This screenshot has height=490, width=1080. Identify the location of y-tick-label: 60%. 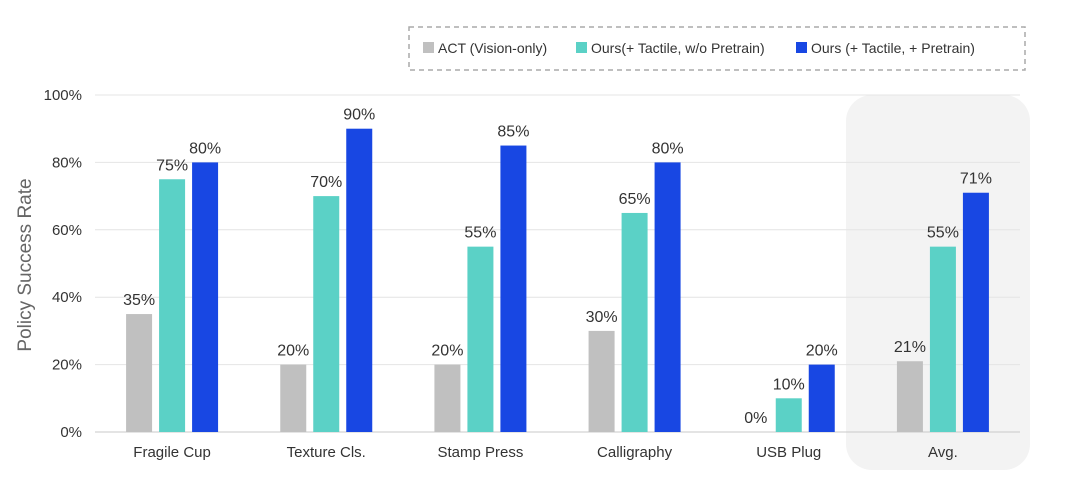
(67, 230).